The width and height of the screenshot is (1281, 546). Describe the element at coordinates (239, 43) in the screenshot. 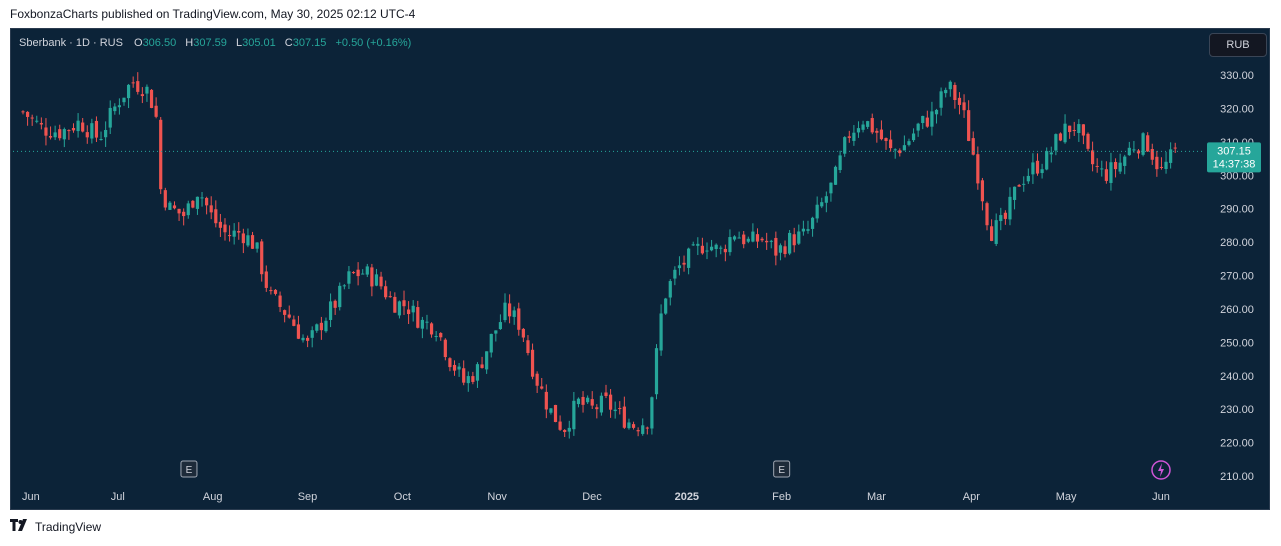

I see `low-label: L` at that location.